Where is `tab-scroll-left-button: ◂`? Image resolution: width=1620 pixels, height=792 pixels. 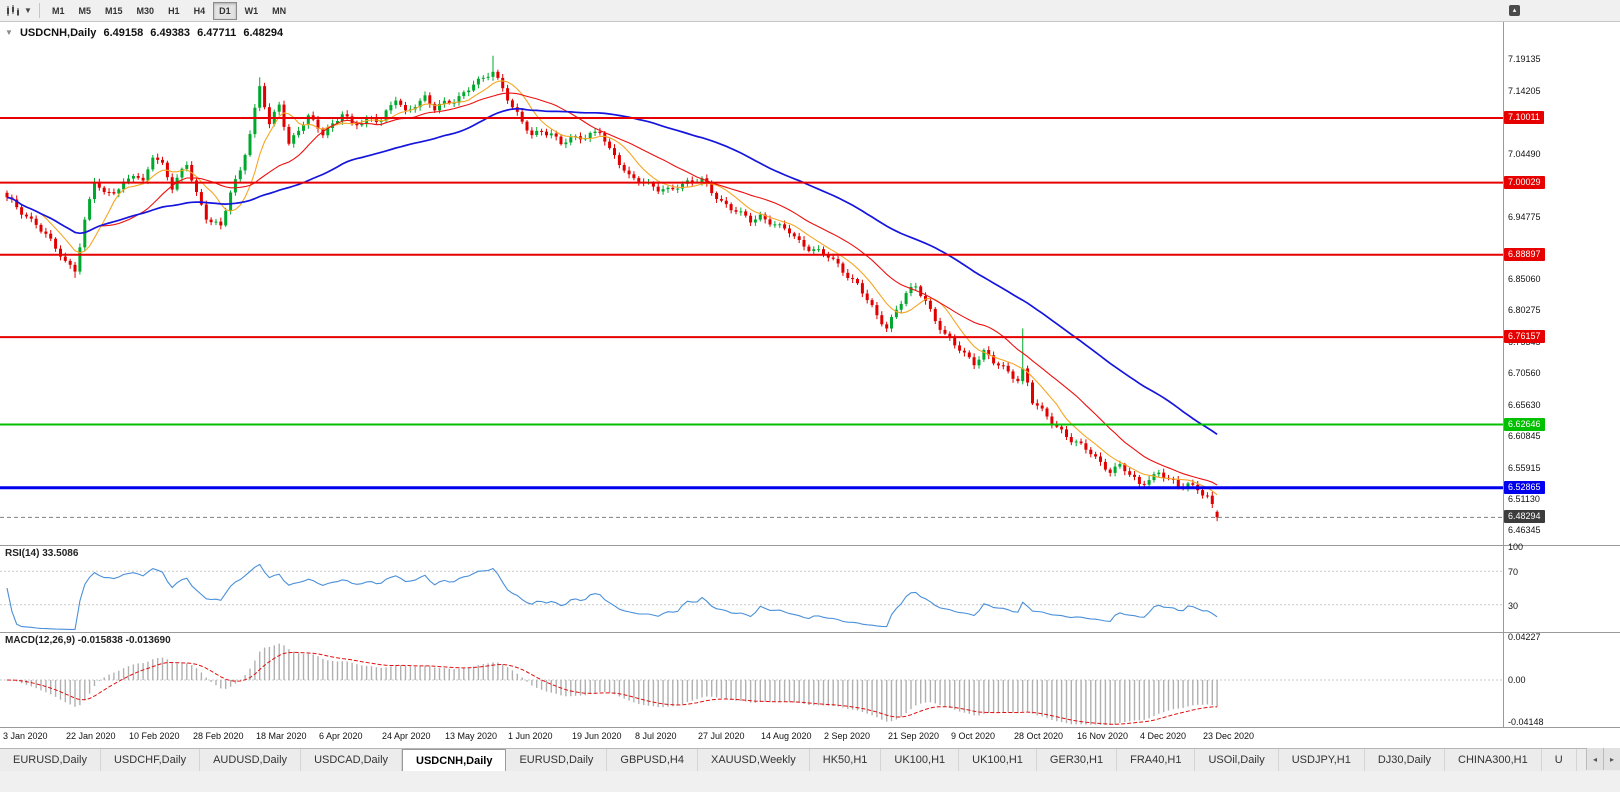 tab-scroll-left-button: ◂ is located at coordinates (1594, 759).